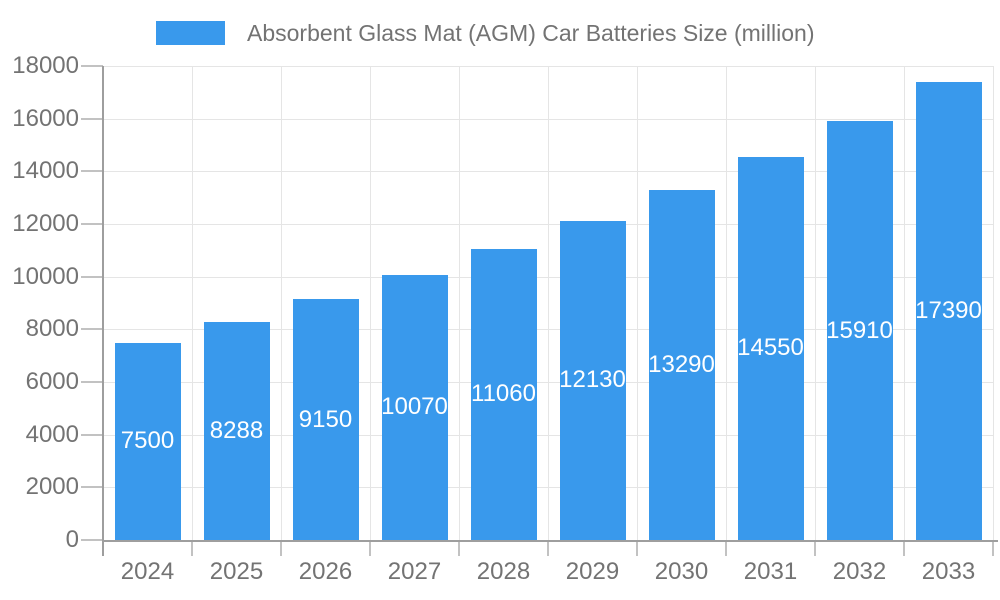  What do you see at coordinates (770, 571) in the screenshot?
I see `x-tick-label-2031: 2031` at bounding box center [770, 571].